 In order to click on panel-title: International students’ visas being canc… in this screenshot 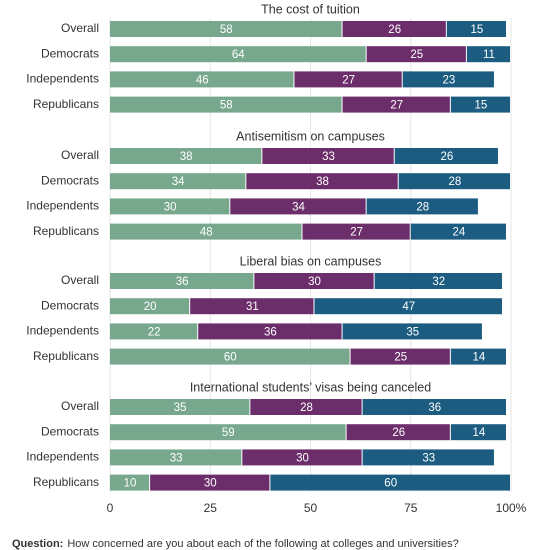, I will do `click(310, 387)`.